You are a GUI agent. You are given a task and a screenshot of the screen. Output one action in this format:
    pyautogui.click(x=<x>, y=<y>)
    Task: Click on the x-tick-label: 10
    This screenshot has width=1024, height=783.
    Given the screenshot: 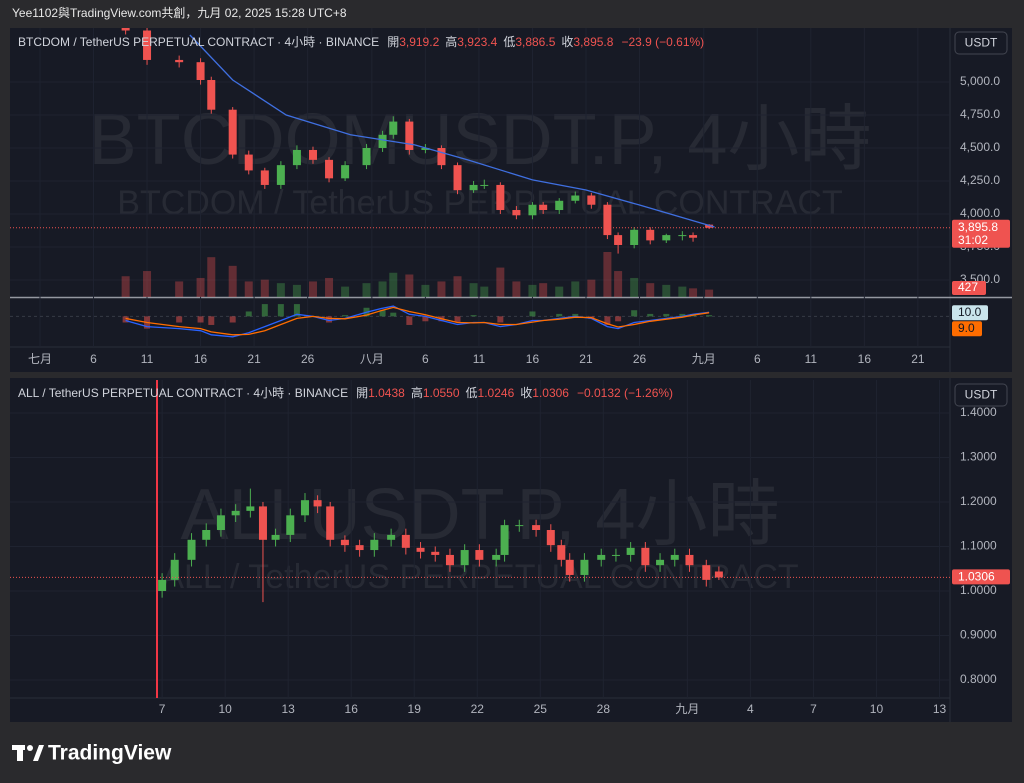 What is the action you would take?
    pyautogui.click(x=225, y=709)
    